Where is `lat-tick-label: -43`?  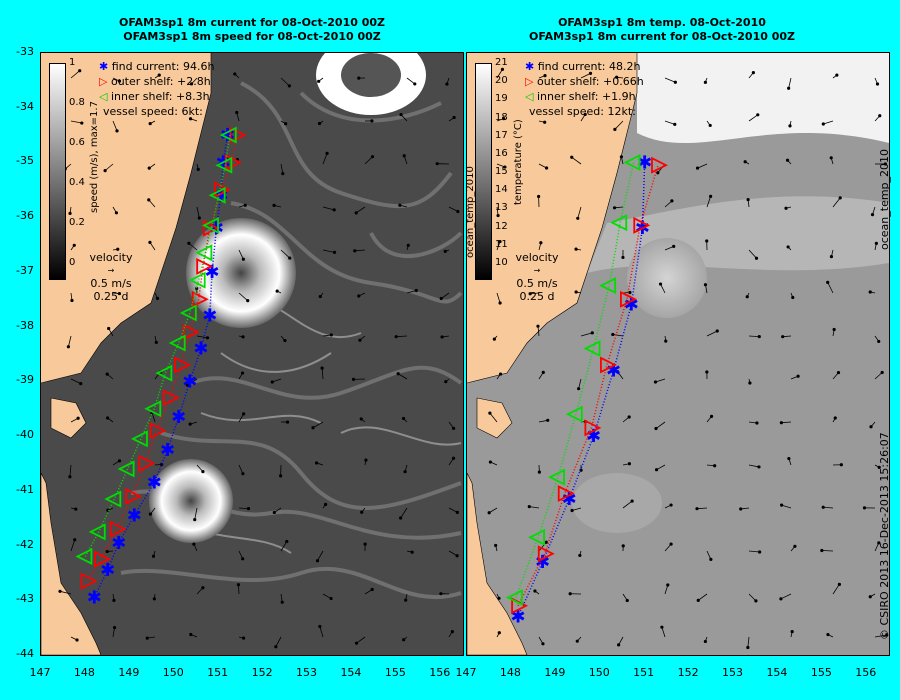
lat-tick-label: -43 is located at coordinates (25, 599).